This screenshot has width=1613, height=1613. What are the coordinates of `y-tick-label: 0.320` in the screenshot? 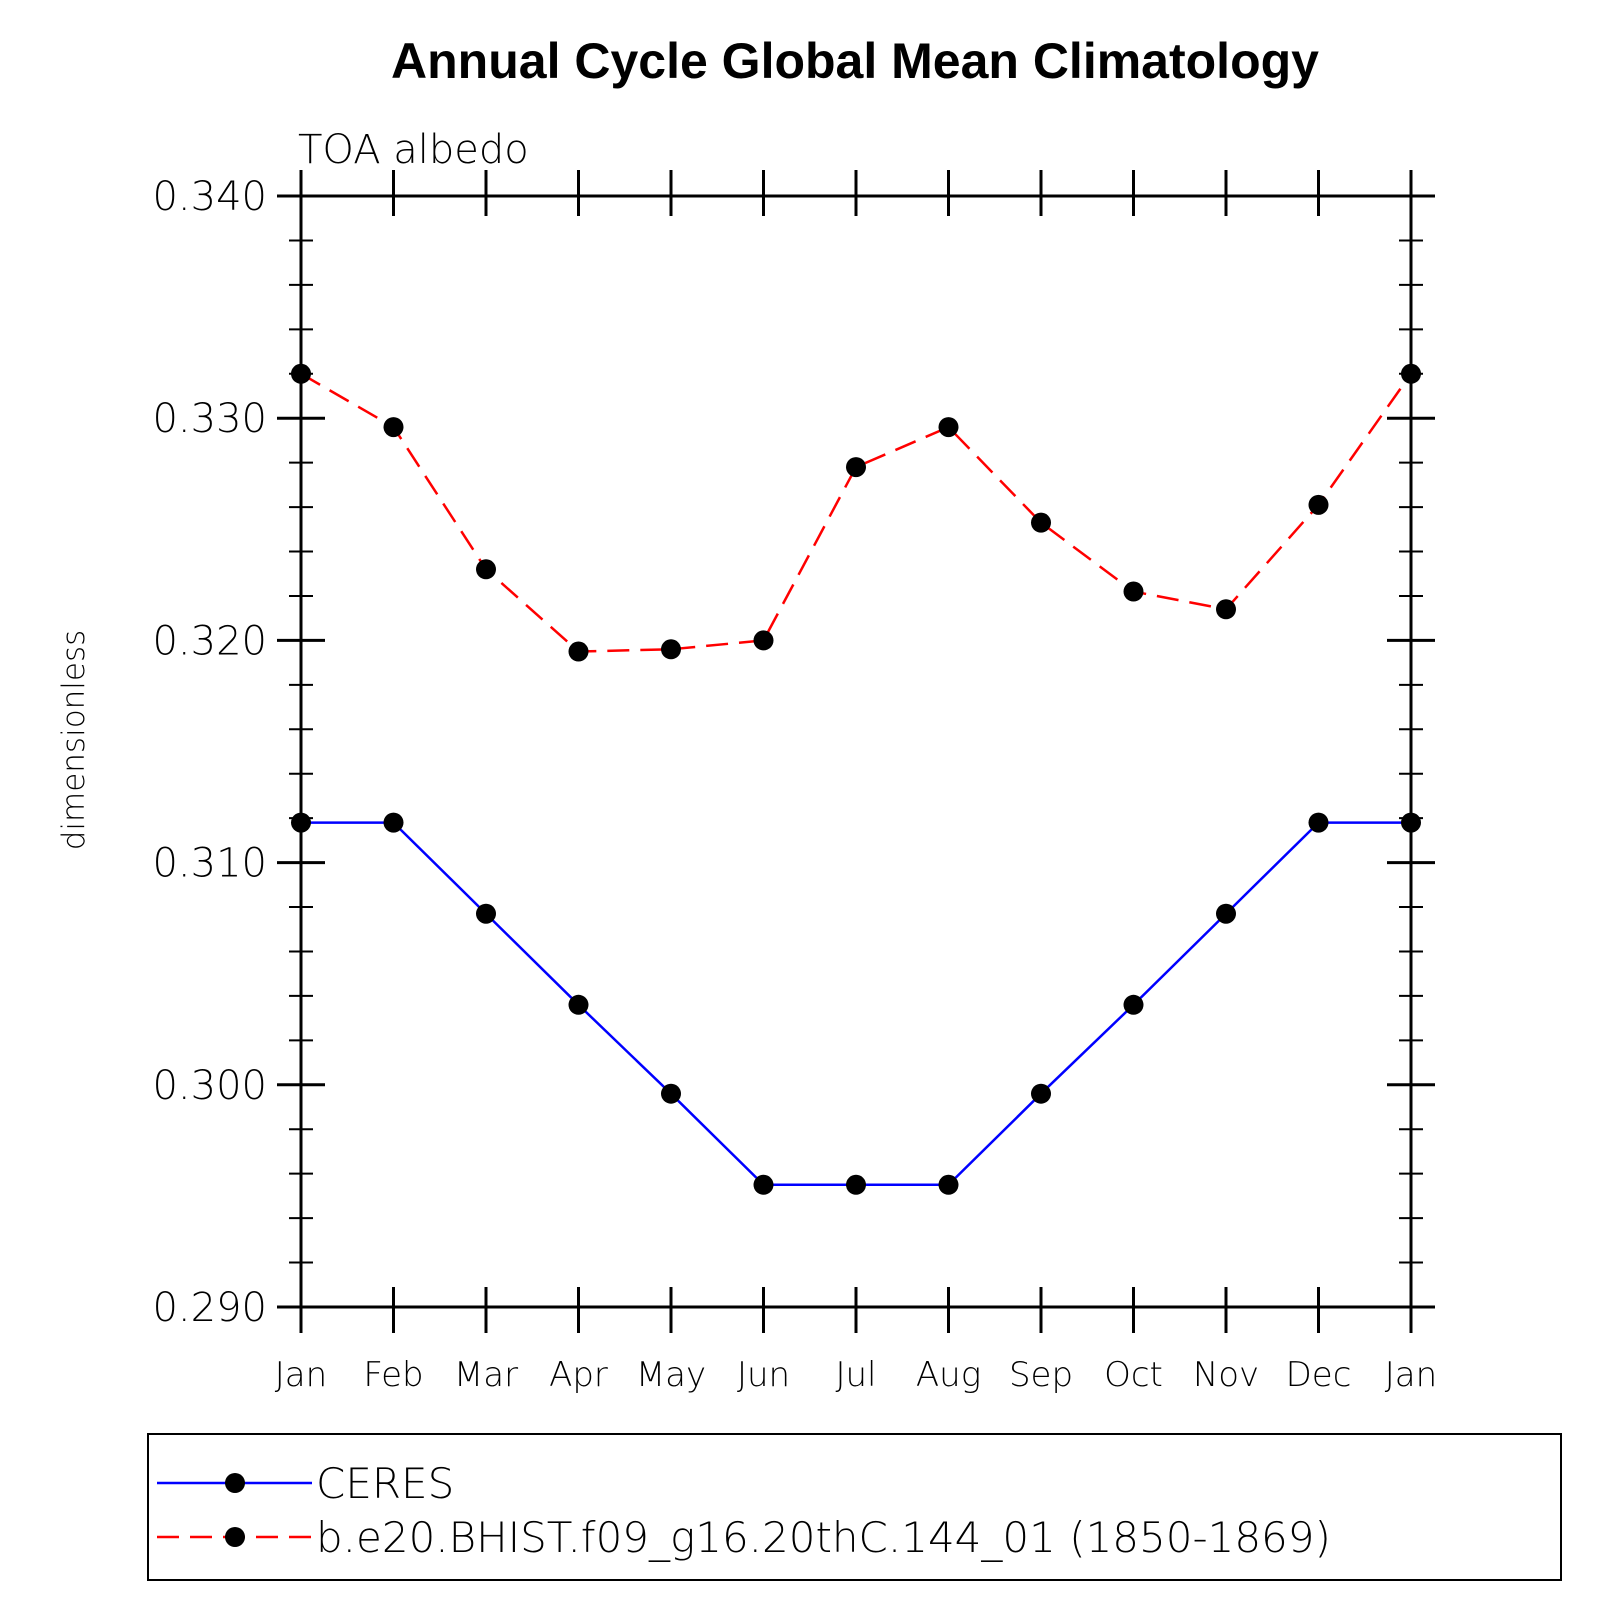 It's located at (209, 641).